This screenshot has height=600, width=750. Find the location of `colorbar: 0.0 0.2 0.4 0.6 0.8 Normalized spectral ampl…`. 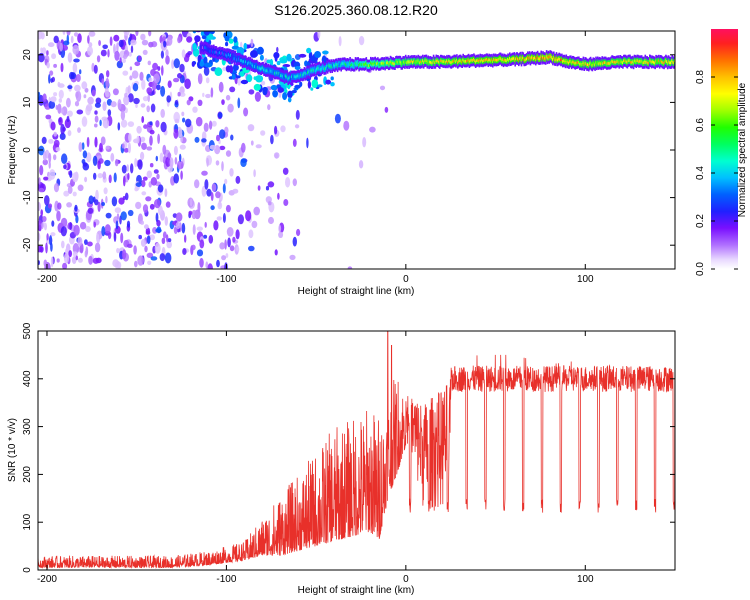

colorbar: 0.0 0.2 0.4 0.6 0.8 Normalized spectral ampl… is located at coordinates (721, 152).